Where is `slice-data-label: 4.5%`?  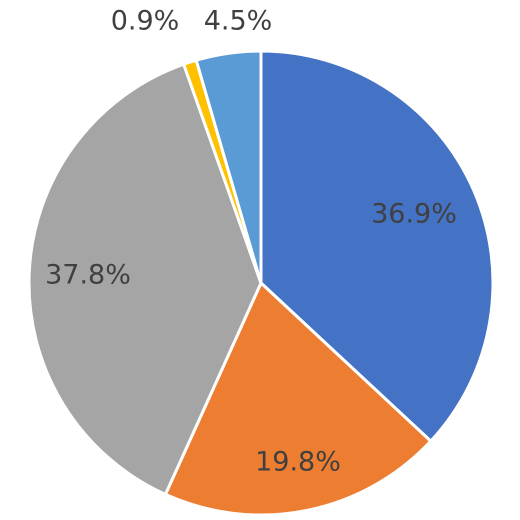
slice-data-label: 4.5% is located at coordinates (238, 21).